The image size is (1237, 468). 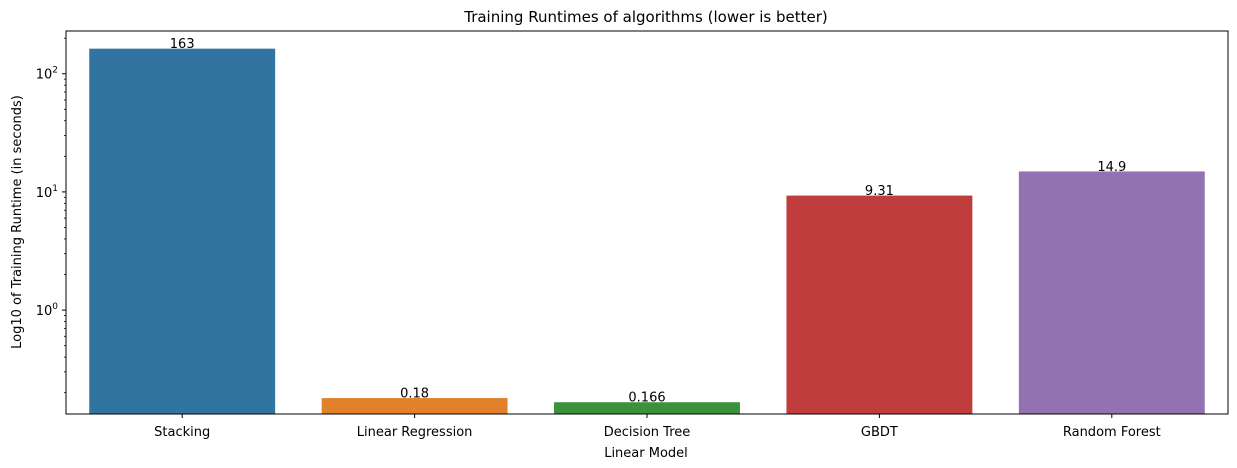 I want to click on bar-random-forest, so click(x=1111, y=292).